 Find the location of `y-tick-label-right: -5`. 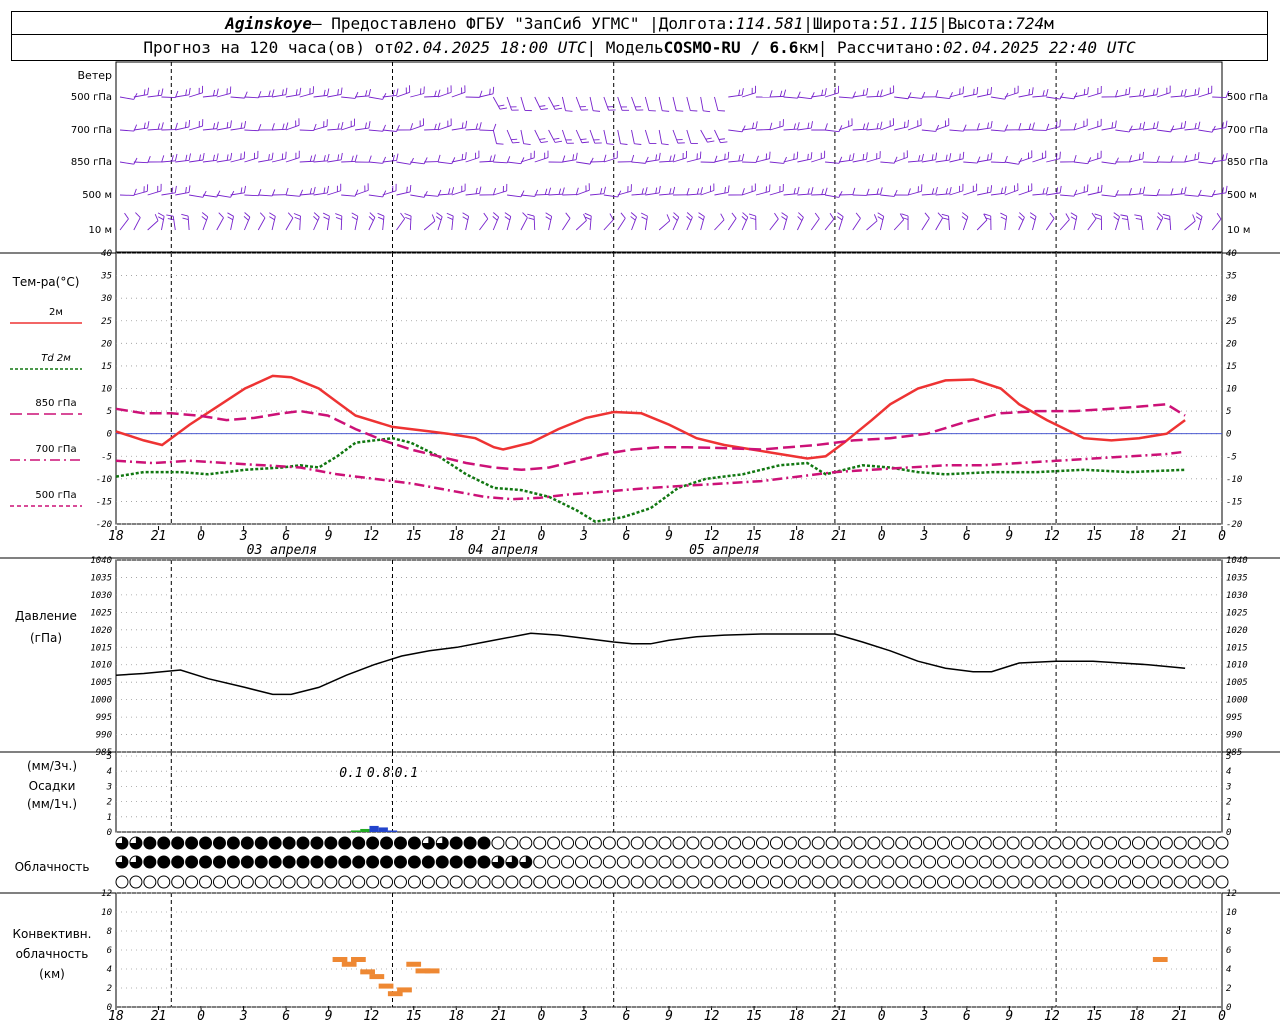

y-tick-label-right: -5 is located at coordinates (1231, 457).